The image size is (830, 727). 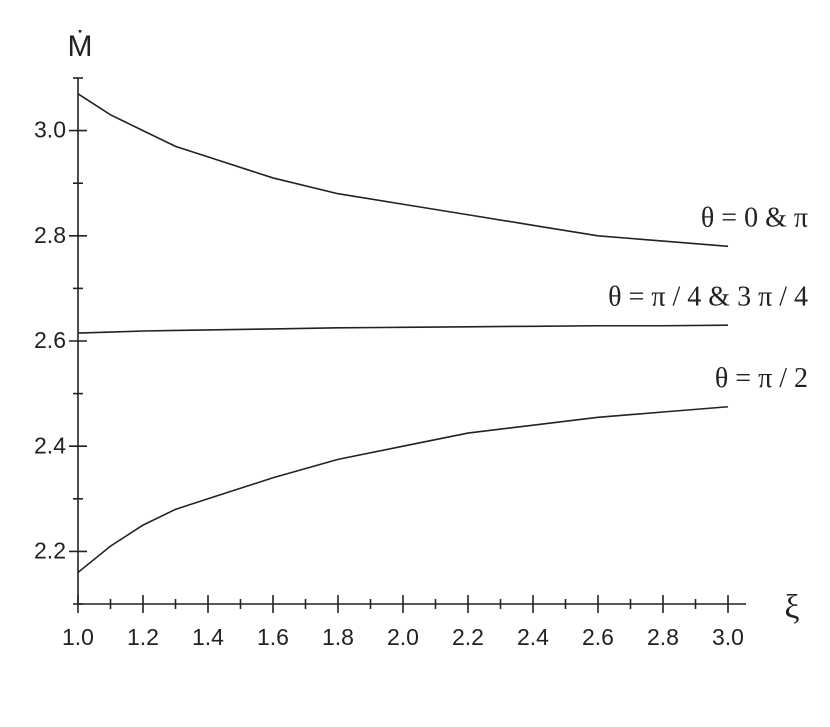 What do you see at coordinates (50, 340) in the screenshot?
I see `y-tick-label: 2.6` at bounding box center [50, 340].